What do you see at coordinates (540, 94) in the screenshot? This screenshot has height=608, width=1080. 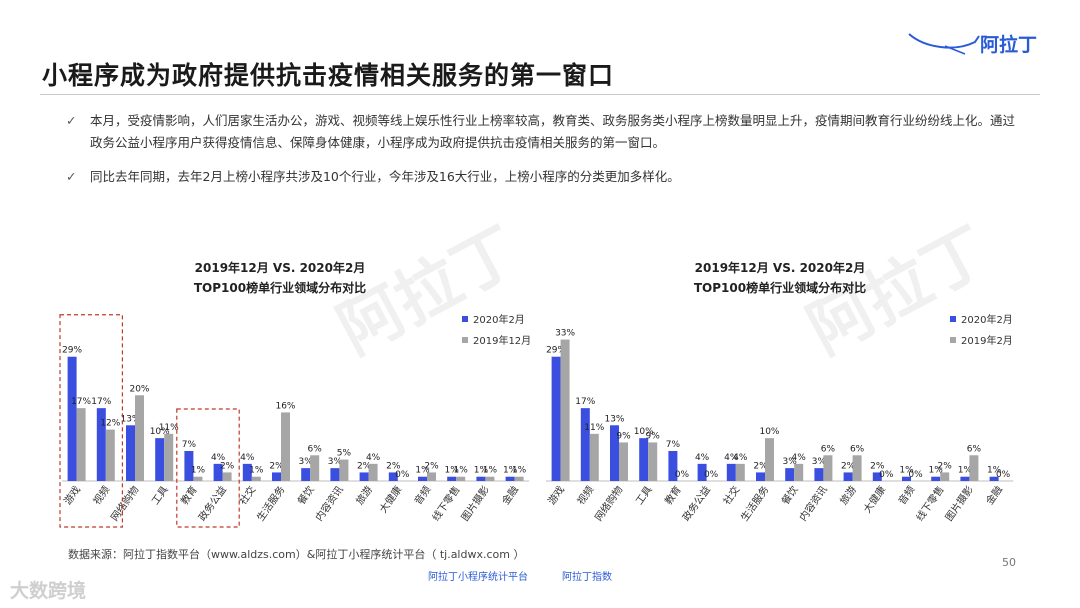 I see `title-divider` at bounding box center [540, 94].